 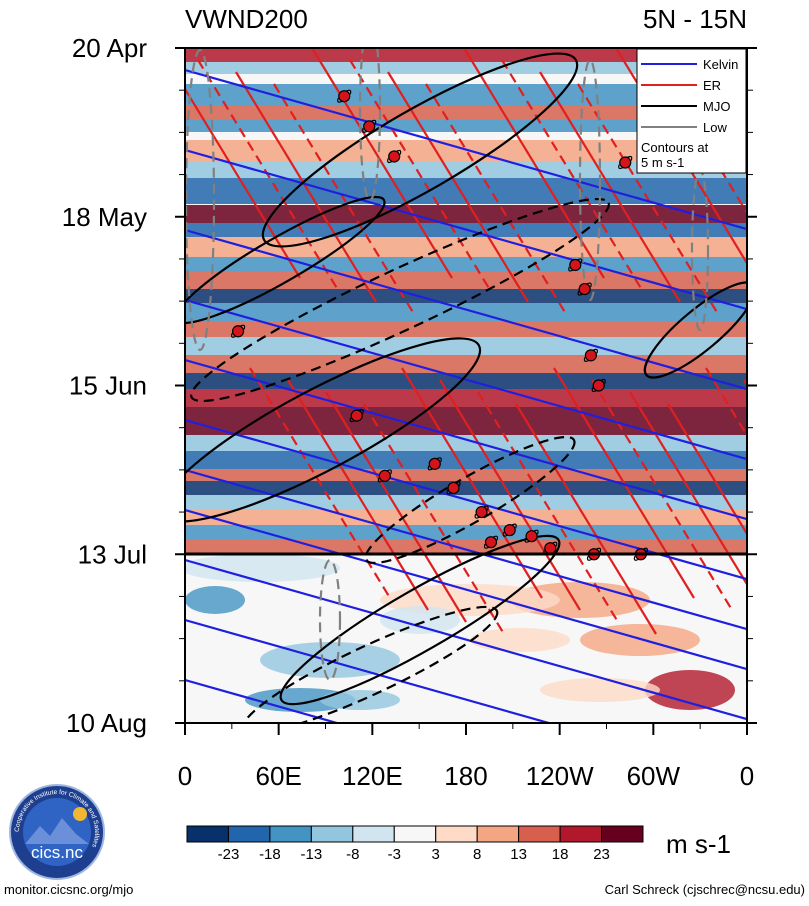 What do you see at coordinates (372, 776) in the screenshot?
I see `x-tick-label: 120E` at bounding box center [372, 776].